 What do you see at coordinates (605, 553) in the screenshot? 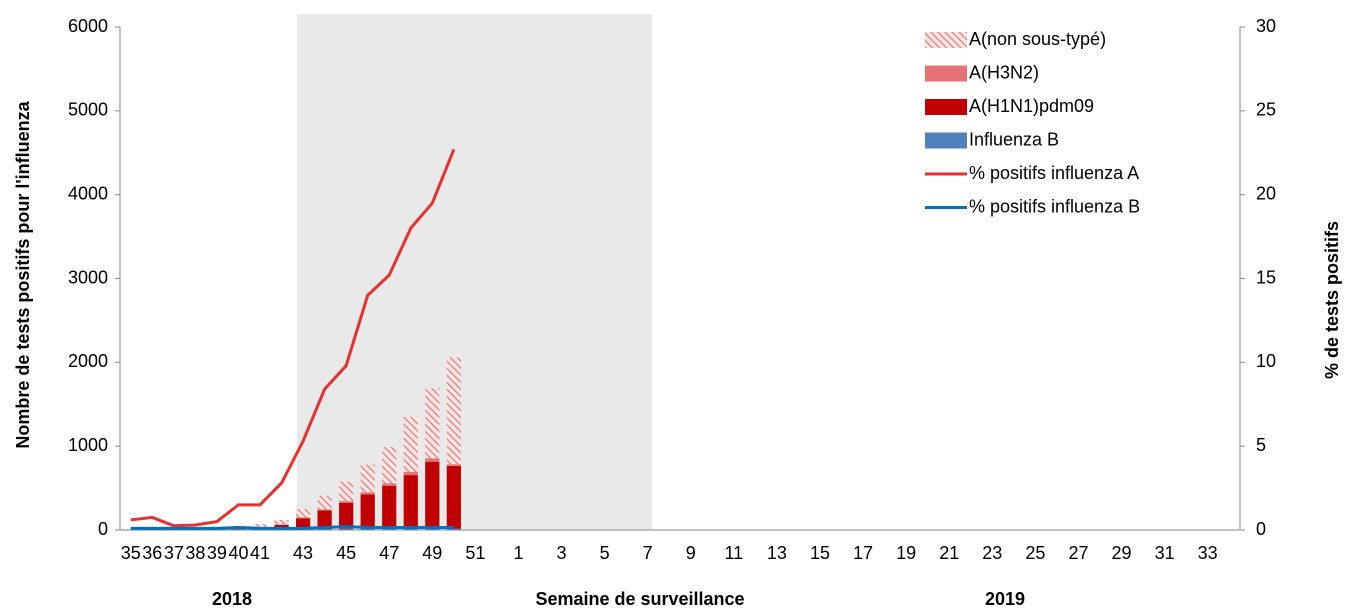
I see `x-tick-label: 5` at bounding box center [605, 553].